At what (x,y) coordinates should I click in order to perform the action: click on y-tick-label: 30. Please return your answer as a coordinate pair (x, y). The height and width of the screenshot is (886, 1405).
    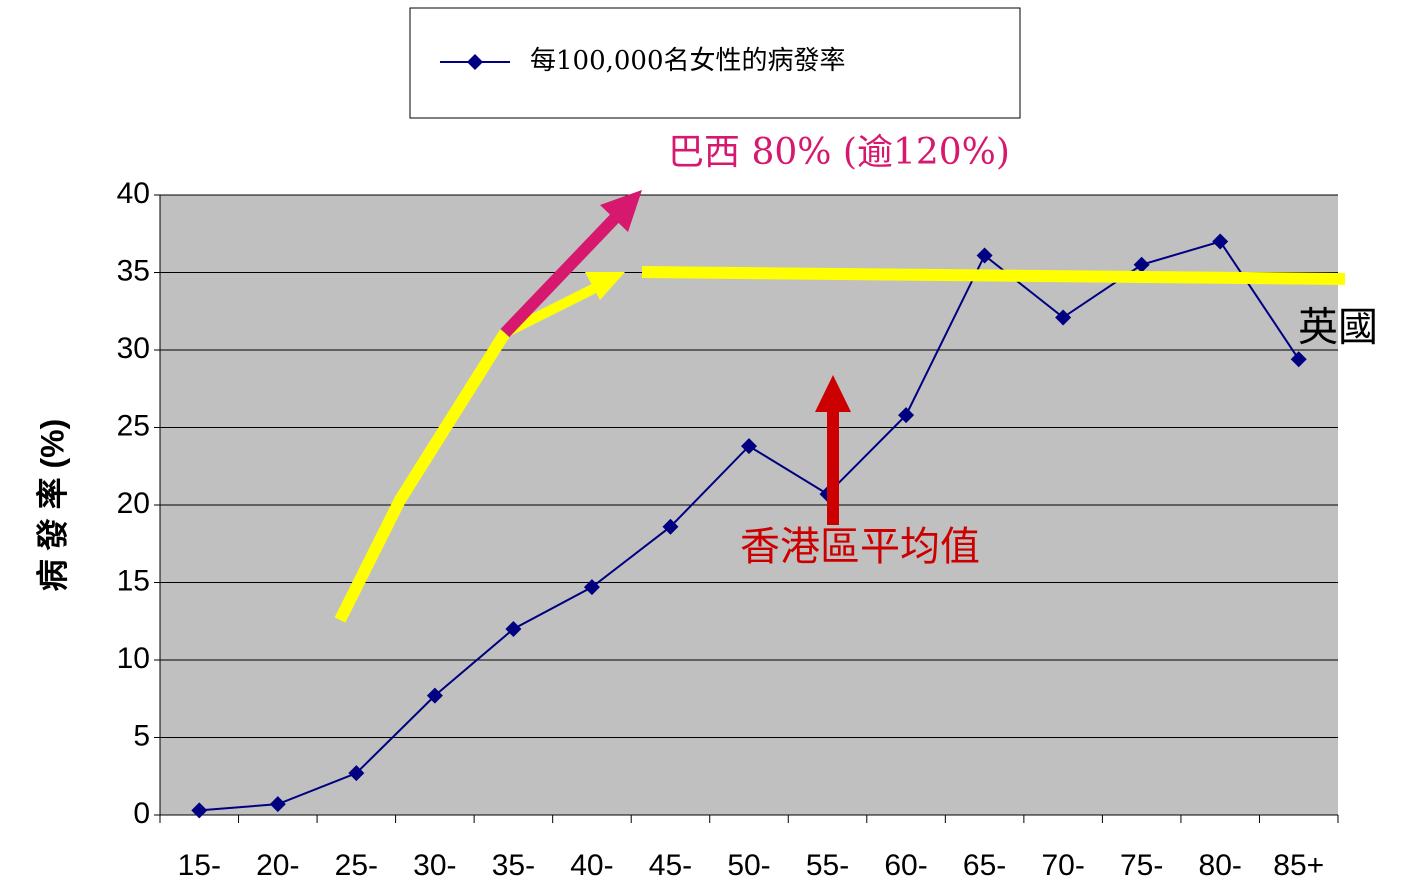
    Looking at the image, I should click on (133, 348).